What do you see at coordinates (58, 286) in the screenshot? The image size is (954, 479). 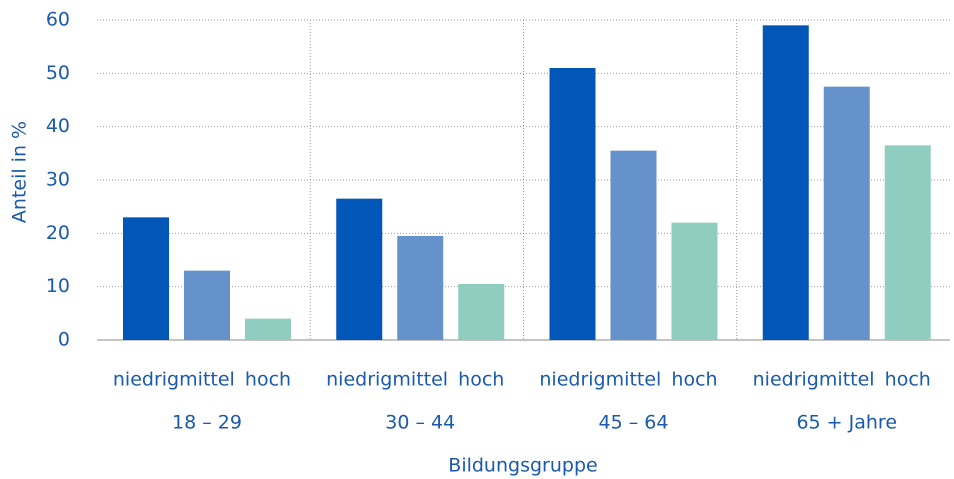 I see `y-tick-label: 10` at bounding box center [58, 286].